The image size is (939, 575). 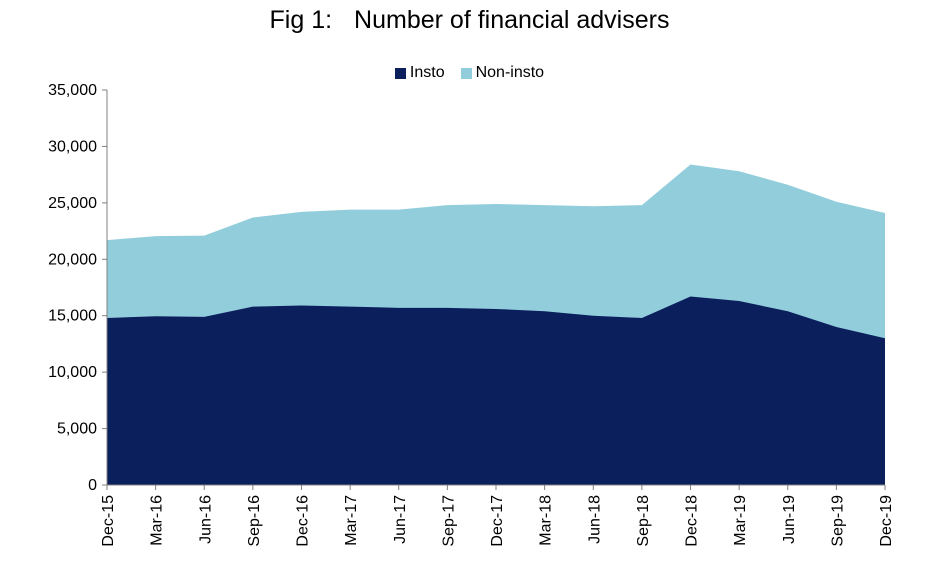 What do you see at coordinates (92, 485) in the screenshot?
I see `y-tick-label: 0` at bounding box center [92, 485].